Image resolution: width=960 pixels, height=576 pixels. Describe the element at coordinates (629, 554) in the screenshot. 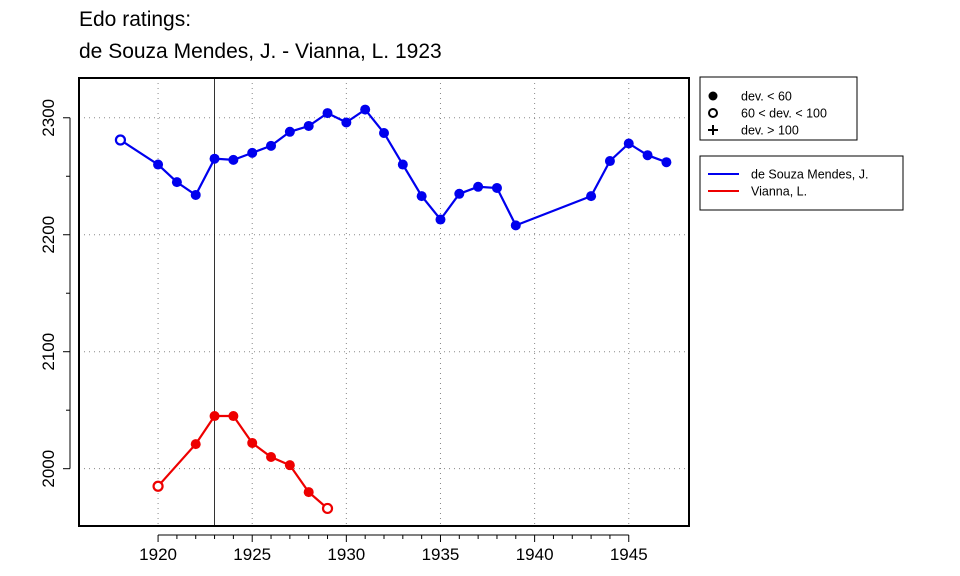

I see `x-tick-label: 1945` at that location.